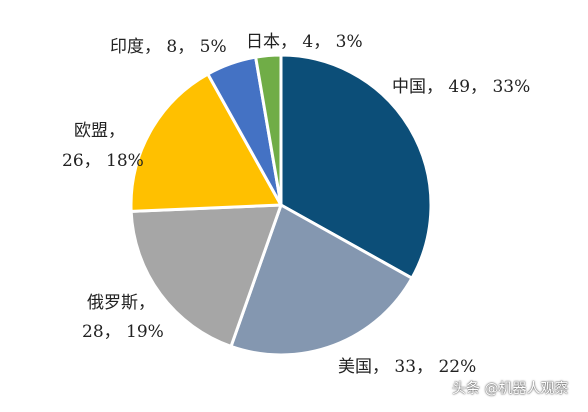 Image resolution: width=588 pixels, height=412 pixels. Describe the element at coordinates (168, 47) in the screenshot. I see `label-india: 印度， 8， 5%` at that location.